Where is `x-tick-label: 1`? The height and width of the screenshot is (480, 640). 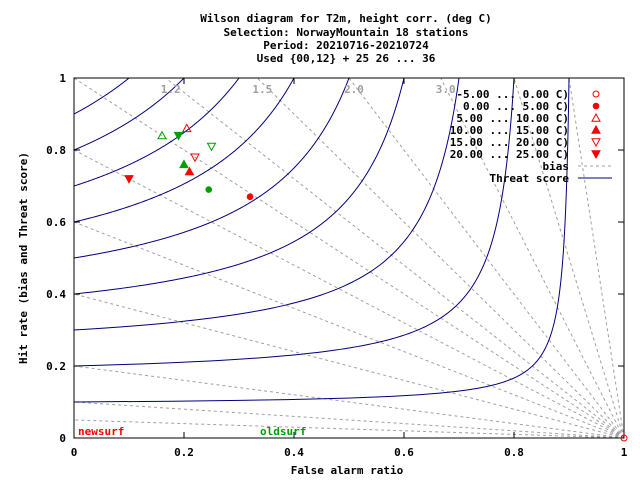
x-tick-label: 1 is located at coordinates (624, 452).